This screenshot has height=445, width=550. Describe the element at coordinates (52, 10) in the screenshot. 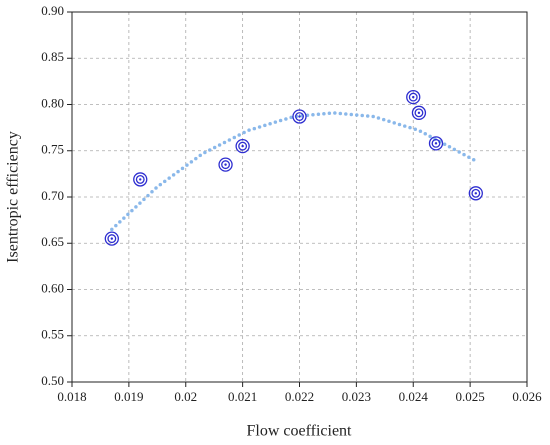

I see `y-tick-label: 0.90` at that location.